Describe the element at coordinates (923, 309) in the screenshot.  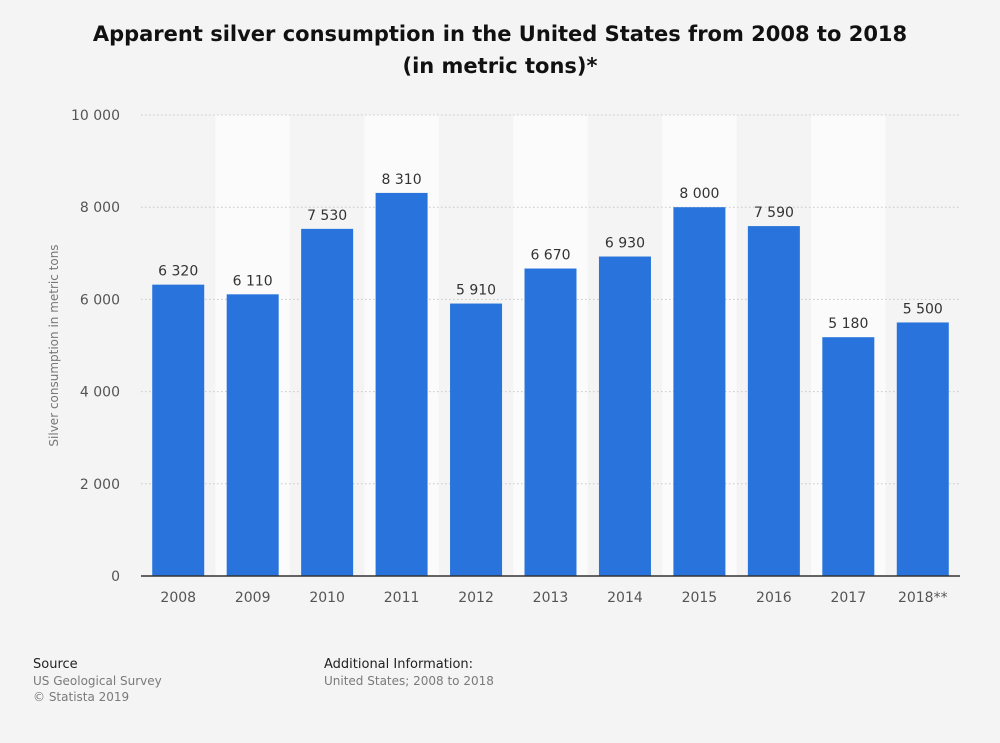
I see `value-label: 5 500` at that location.